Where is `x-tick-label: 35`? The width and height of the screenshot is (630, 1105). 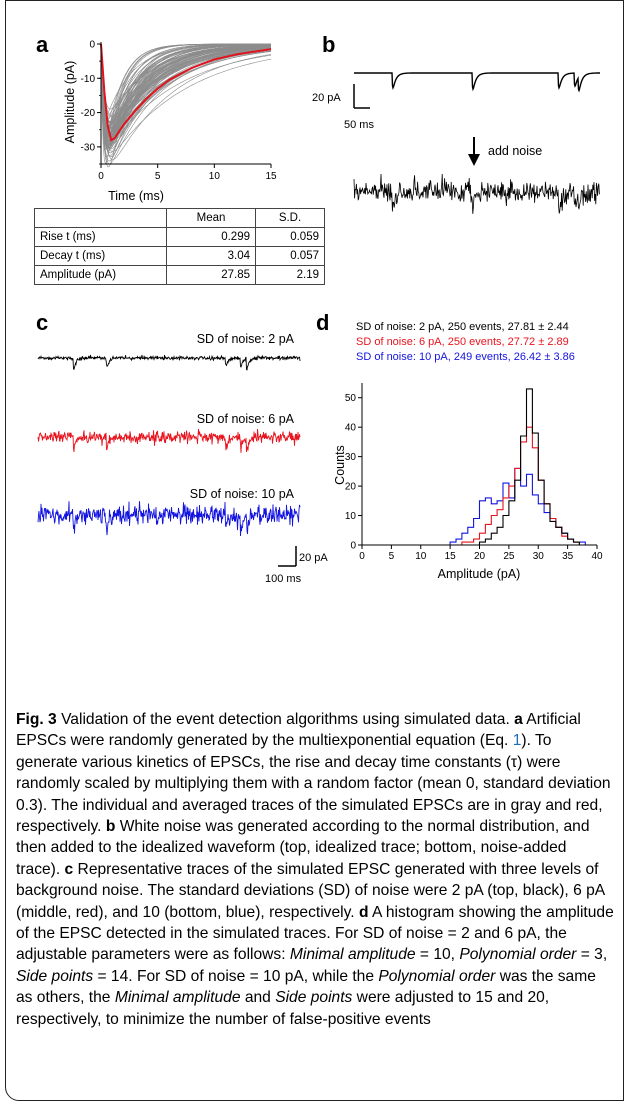 x-tick-label: 35 is located at coordinates (568, 556).